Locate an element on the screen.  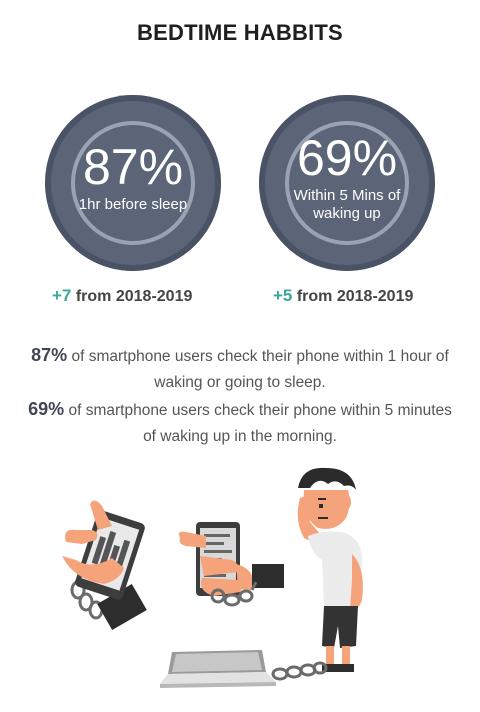
summary-pct: 87% is located at coordinates (49, 355).